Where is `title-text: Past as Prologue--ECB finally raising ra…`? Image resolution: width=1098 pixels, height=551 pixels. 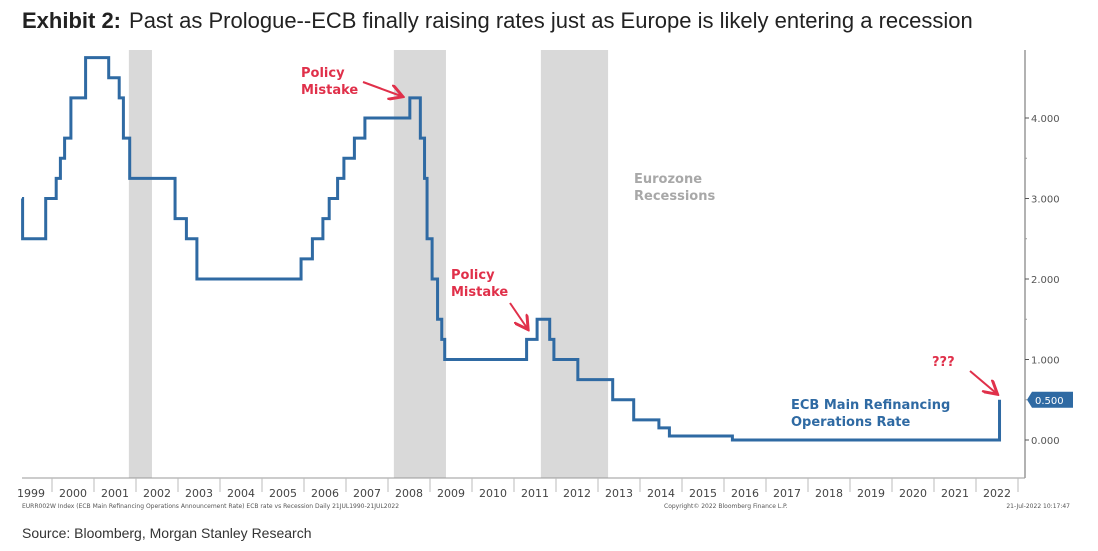
title-text: Past as Prologue--ECB finally raising ra… is located at coordinates (551, 20).